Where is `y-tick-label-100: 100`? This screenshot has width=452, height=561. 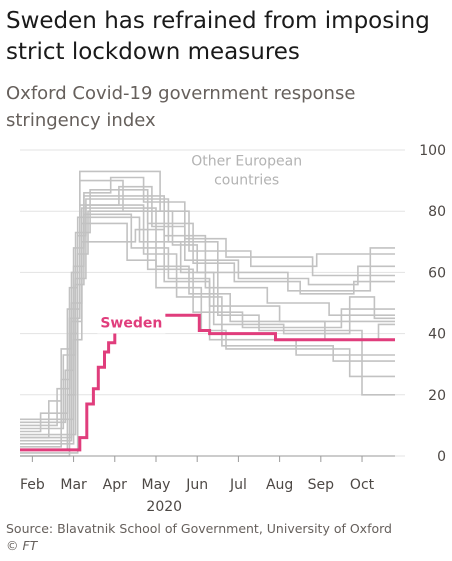
y-tick-label-100: 100 is located at coordinates (432, 151).